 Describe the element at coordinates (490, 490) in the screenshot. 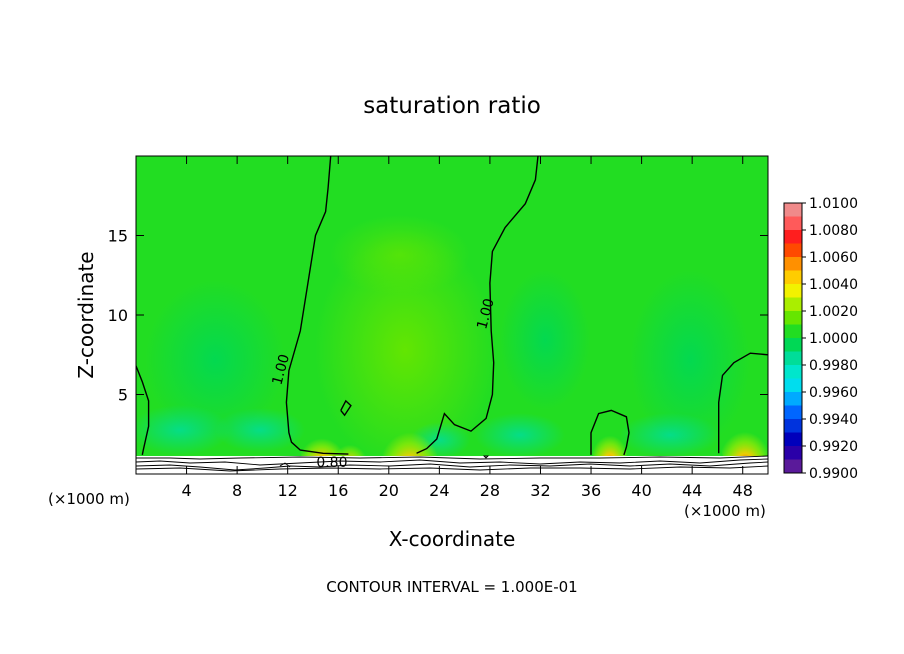

I see `x-tick-label: 28` at that location.